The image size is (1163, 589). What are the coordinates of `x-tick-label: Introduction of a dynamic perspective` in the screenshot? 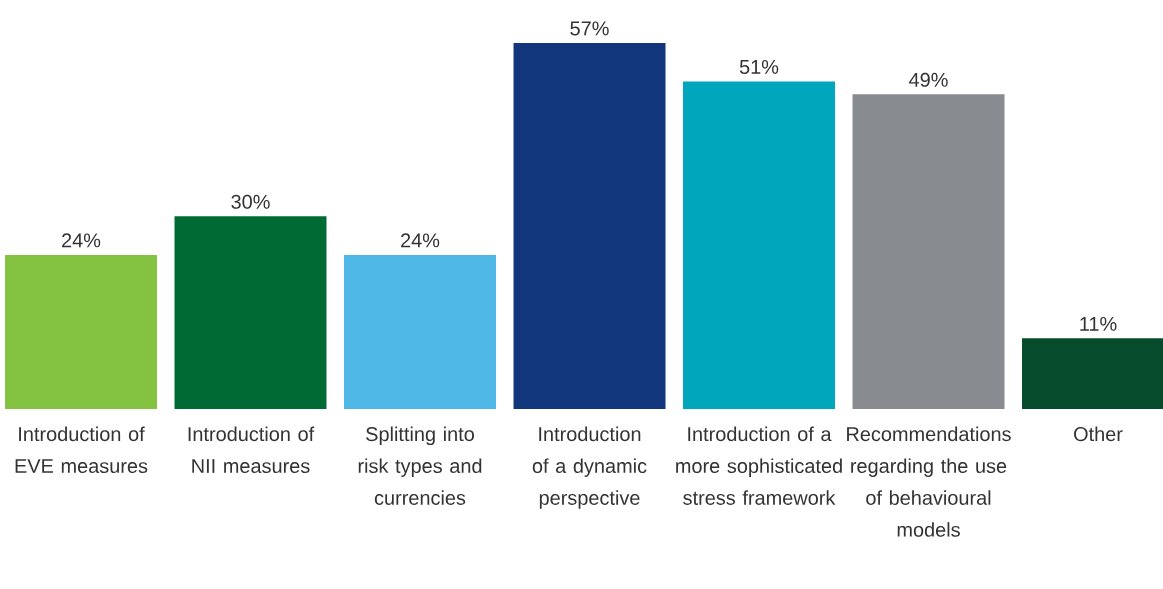 It's located at (589, 467).